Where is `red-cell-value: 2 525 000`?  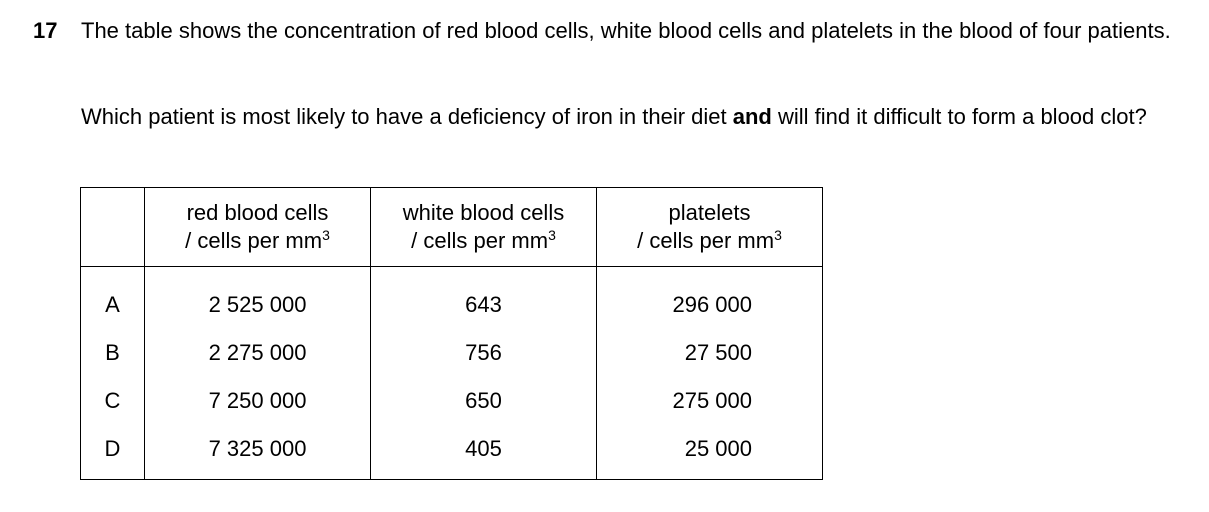
red-cell-value: 2 525 000 is located at coordinates (257, 297).